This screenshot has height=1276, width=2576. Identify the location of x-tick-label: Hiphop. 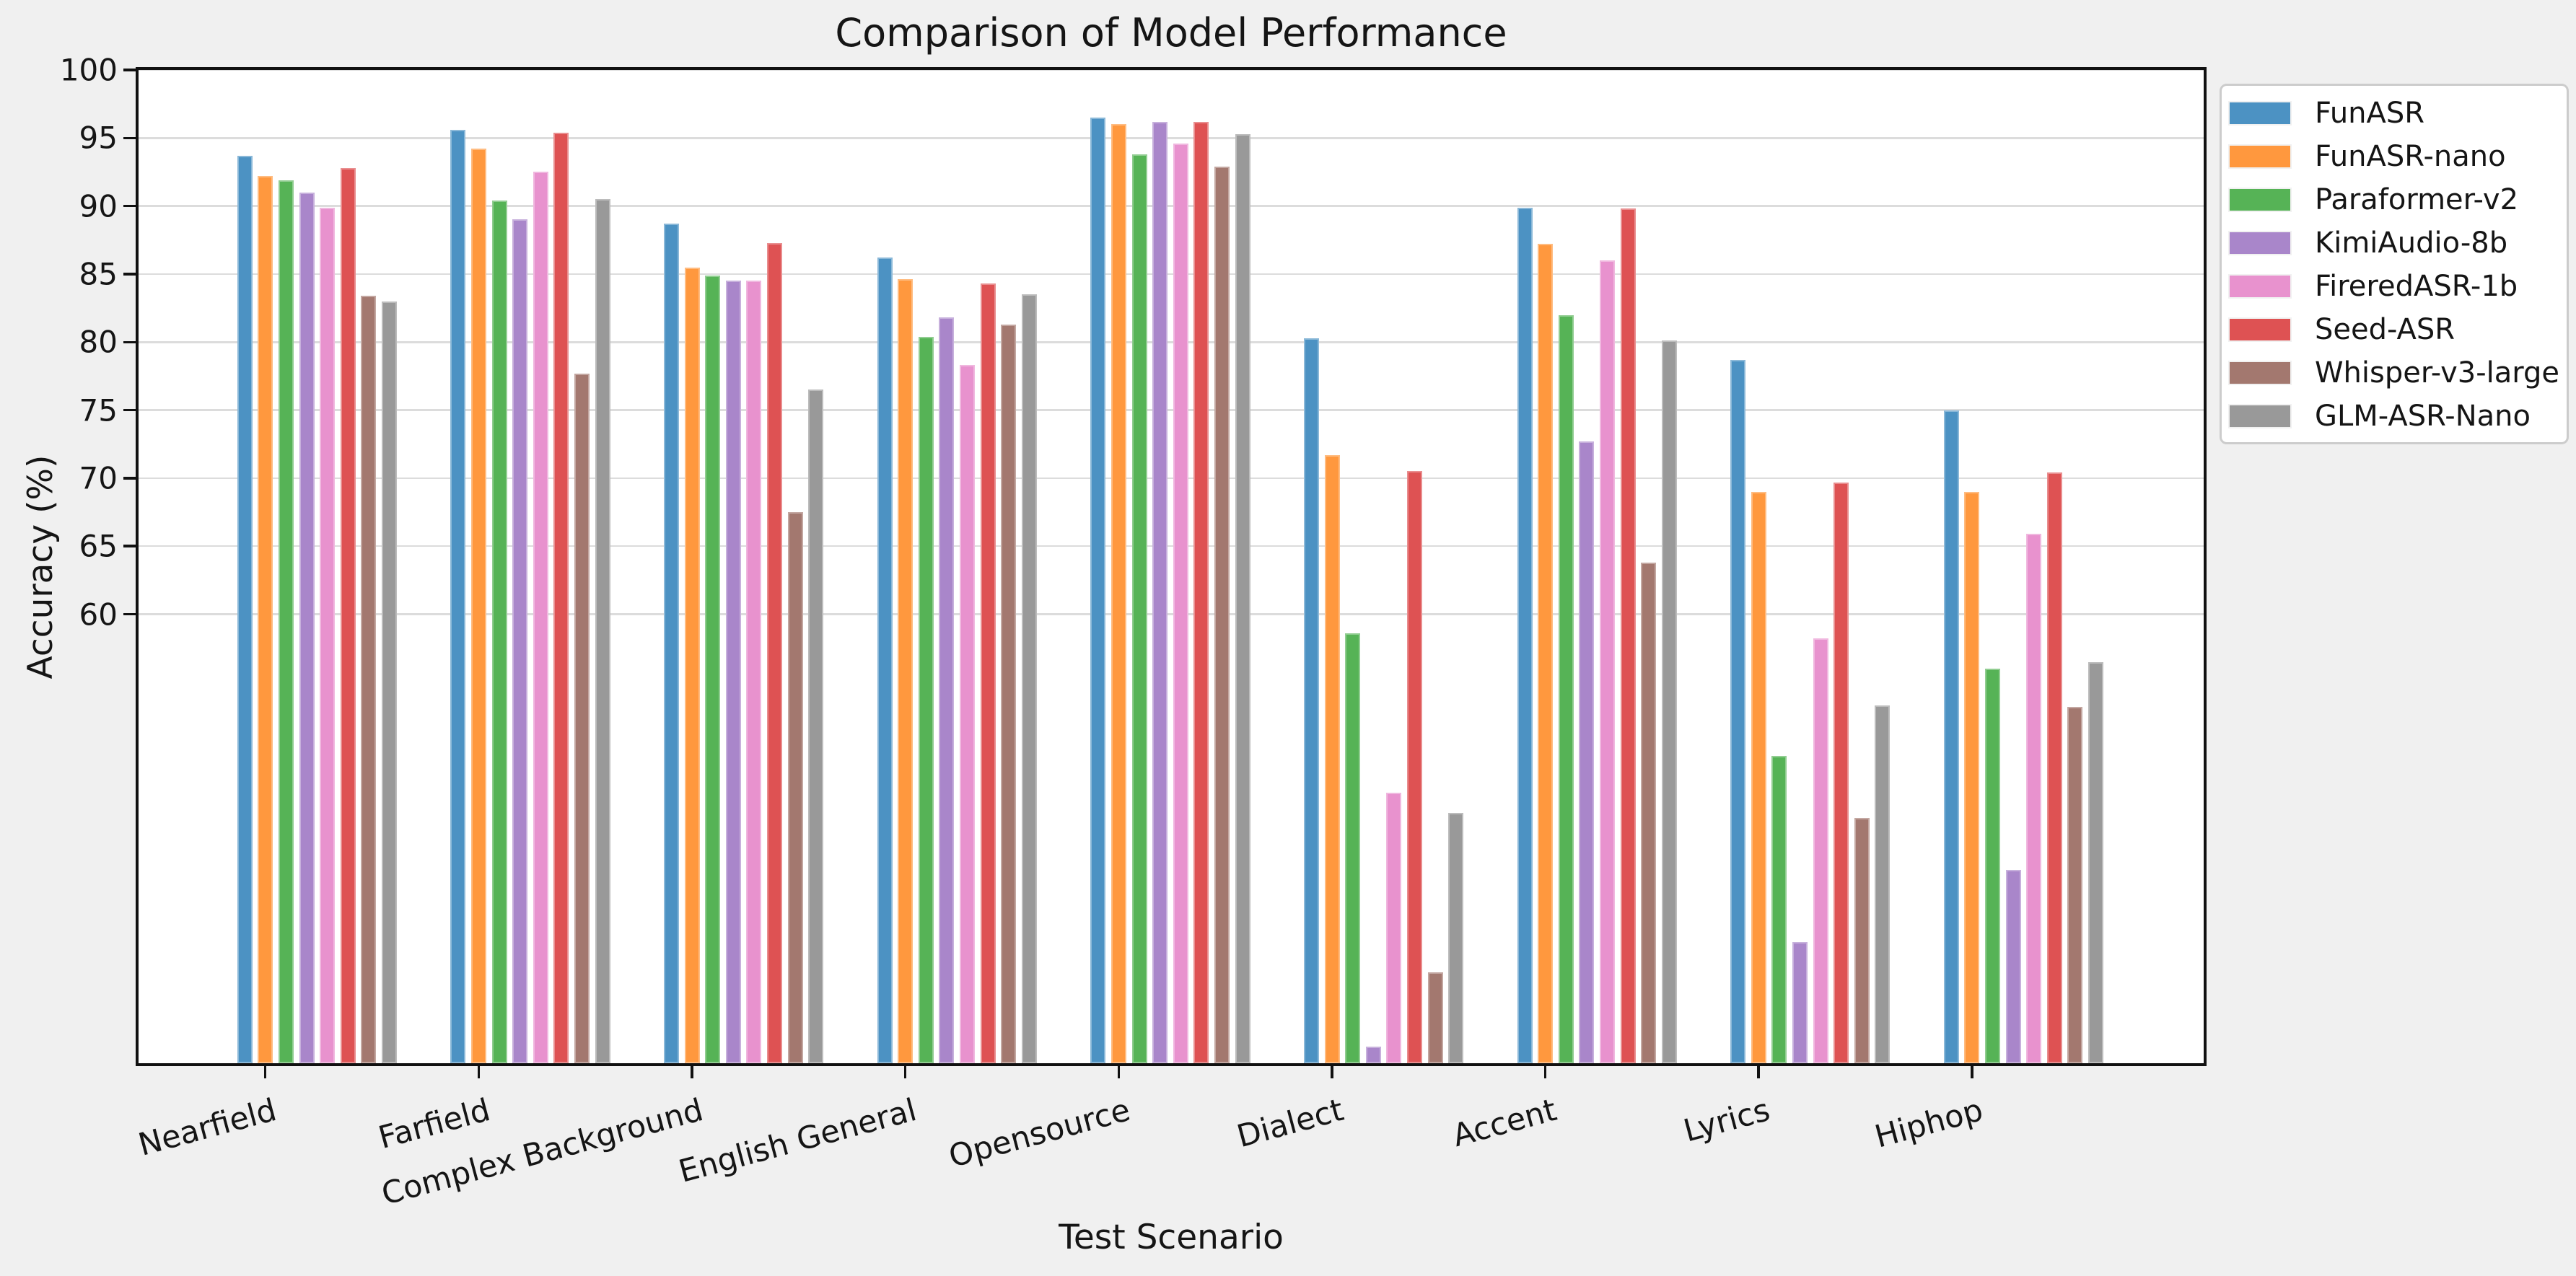
(1929, 1124).